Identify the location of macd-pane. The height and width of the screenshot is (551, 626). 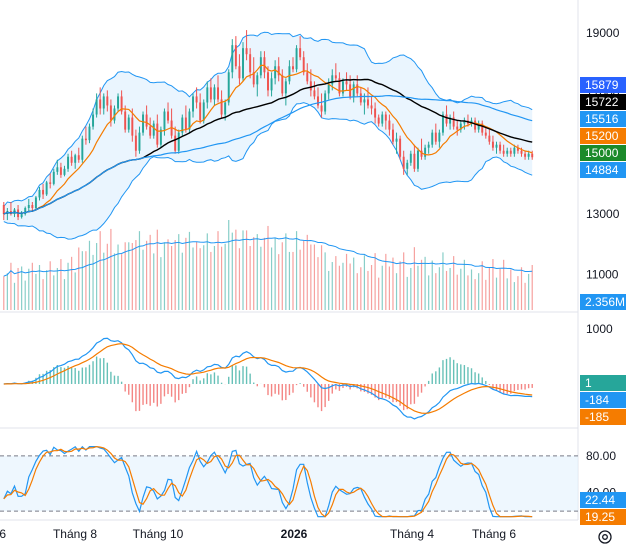
(268, 378).